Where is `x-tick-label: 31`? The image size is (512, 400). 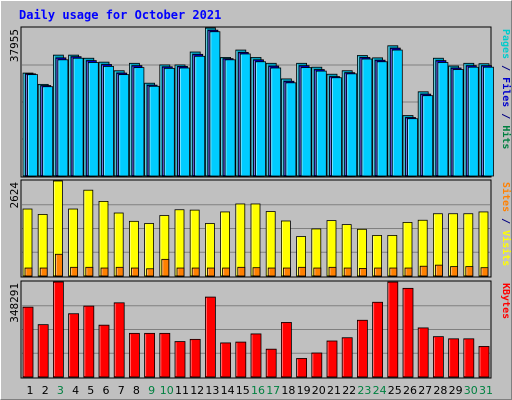
x-tick-label: 31 is located at coordinates (486, 390).